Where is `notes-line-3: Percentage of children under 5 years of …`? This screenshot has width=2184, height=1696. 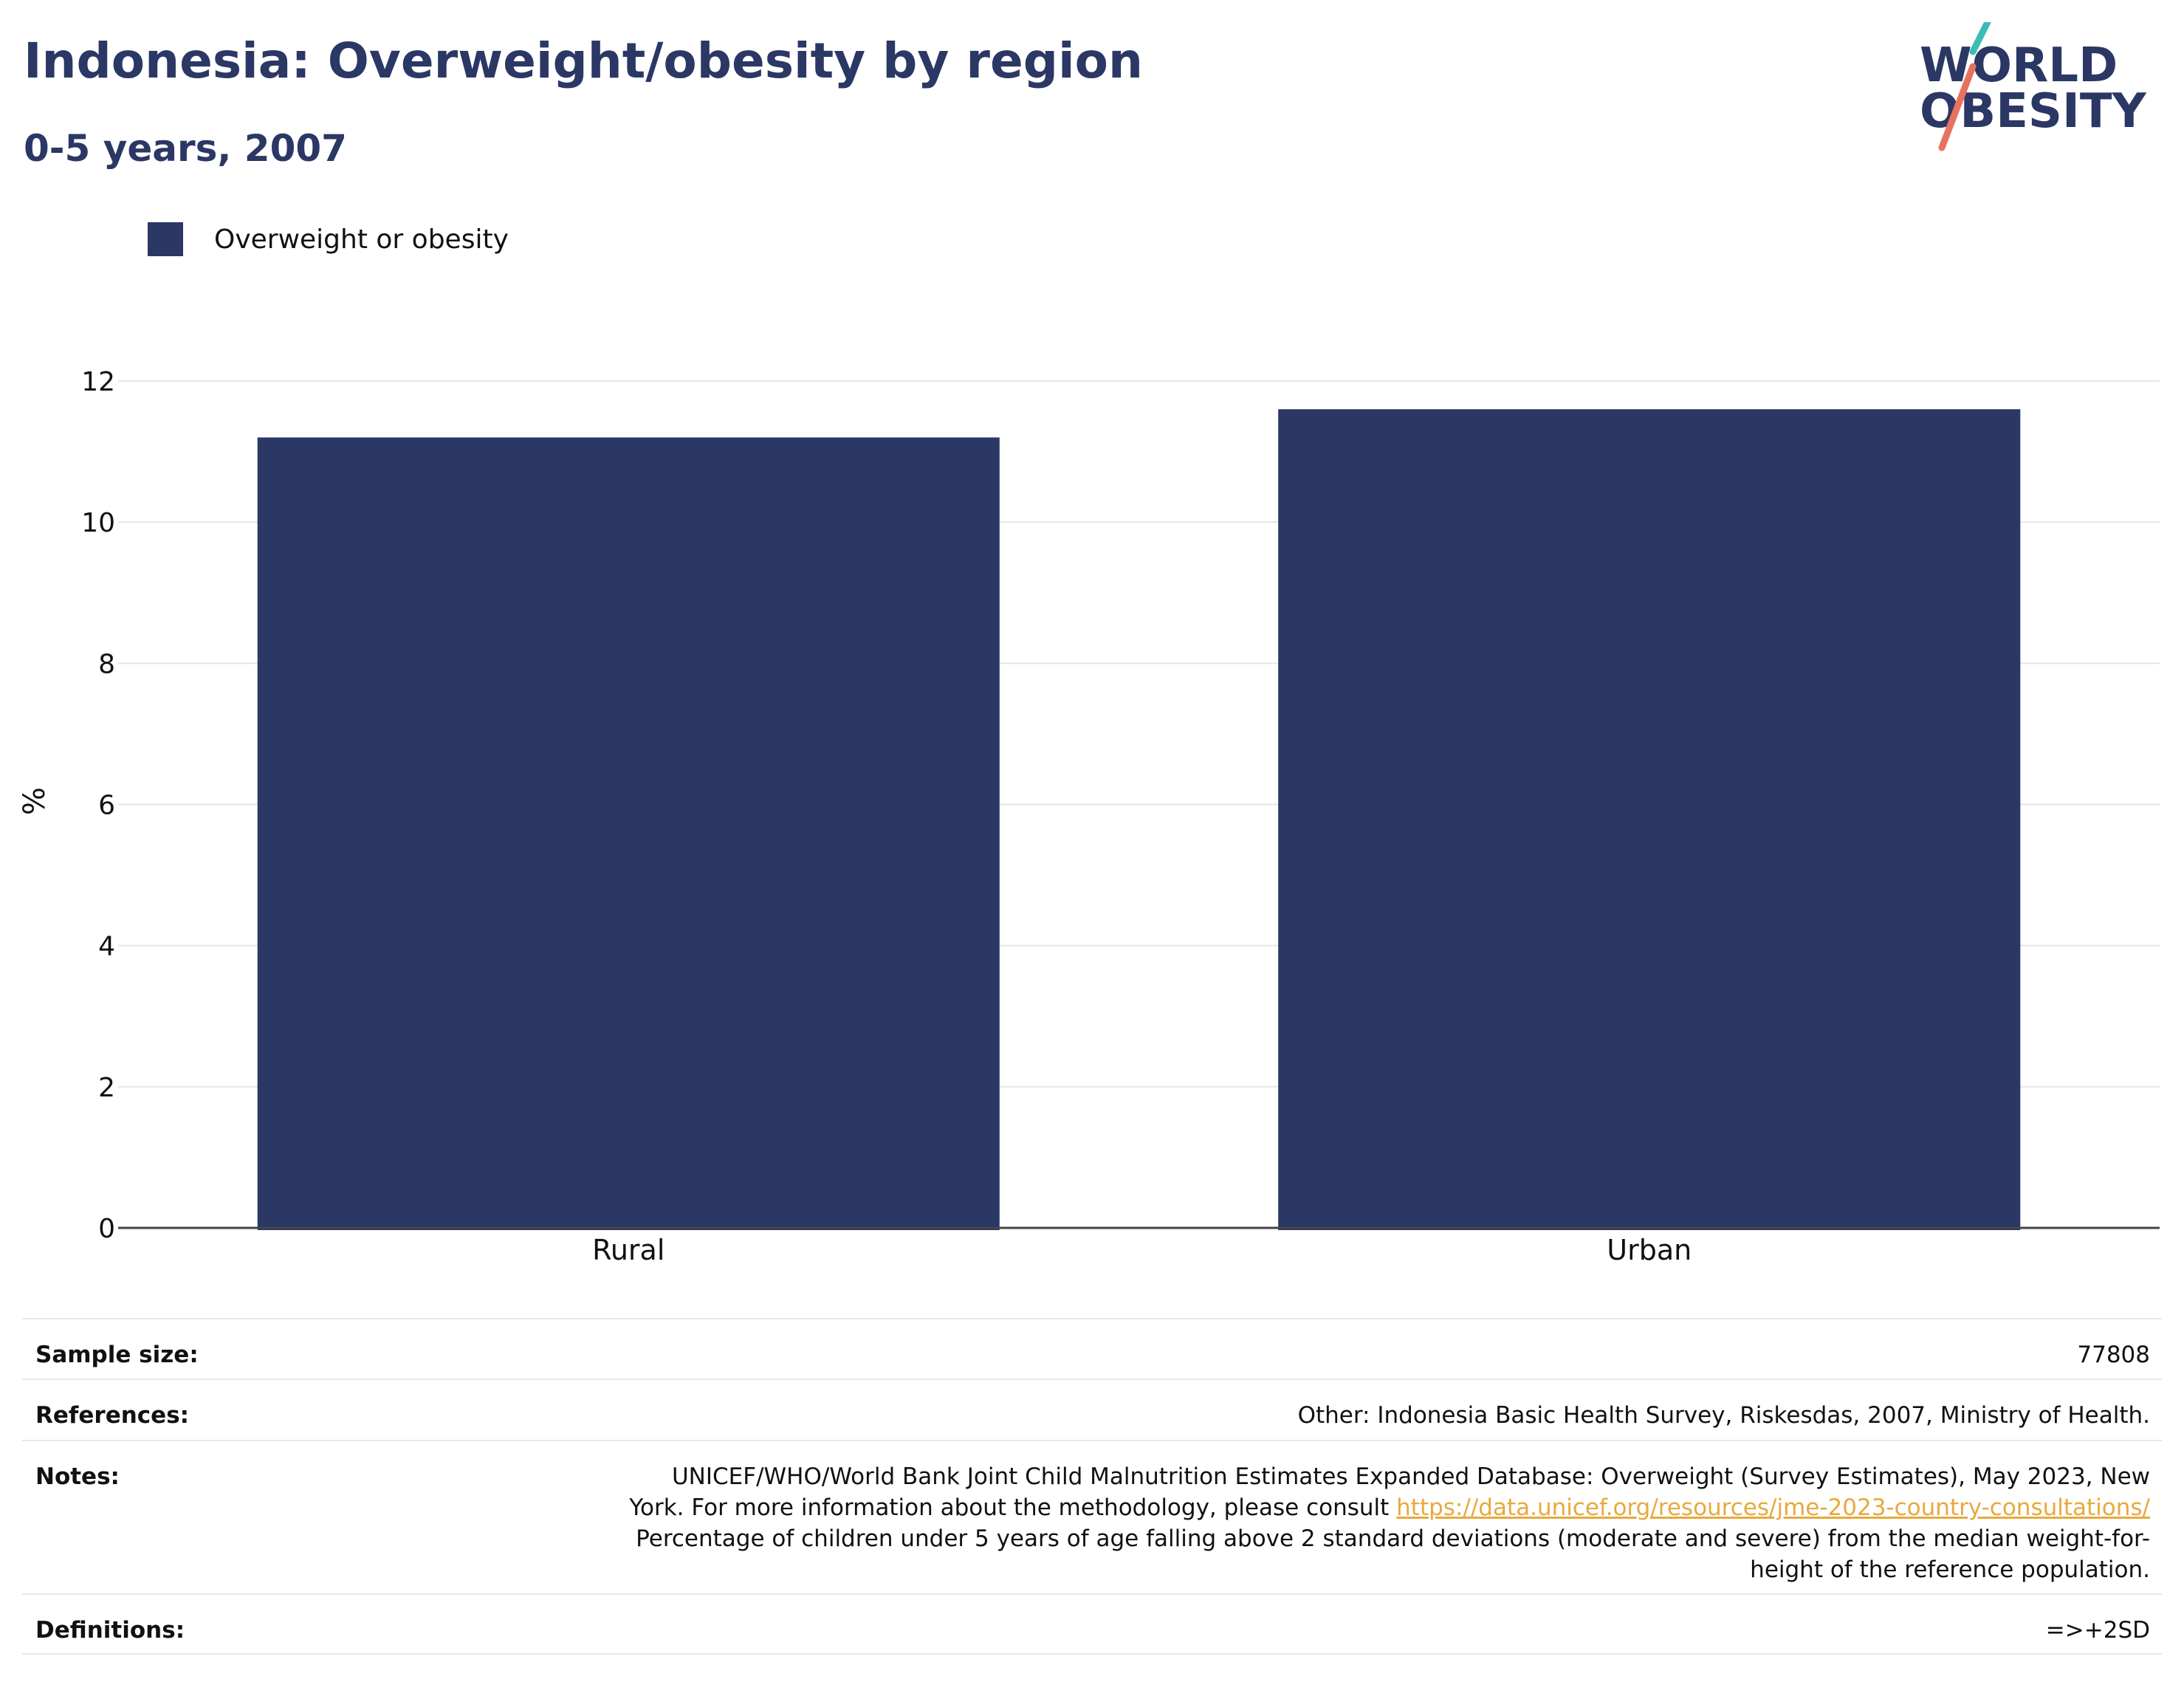 notes-line-3: Percentage of children under 5 years of … is located at coordinates (1393, 1539).